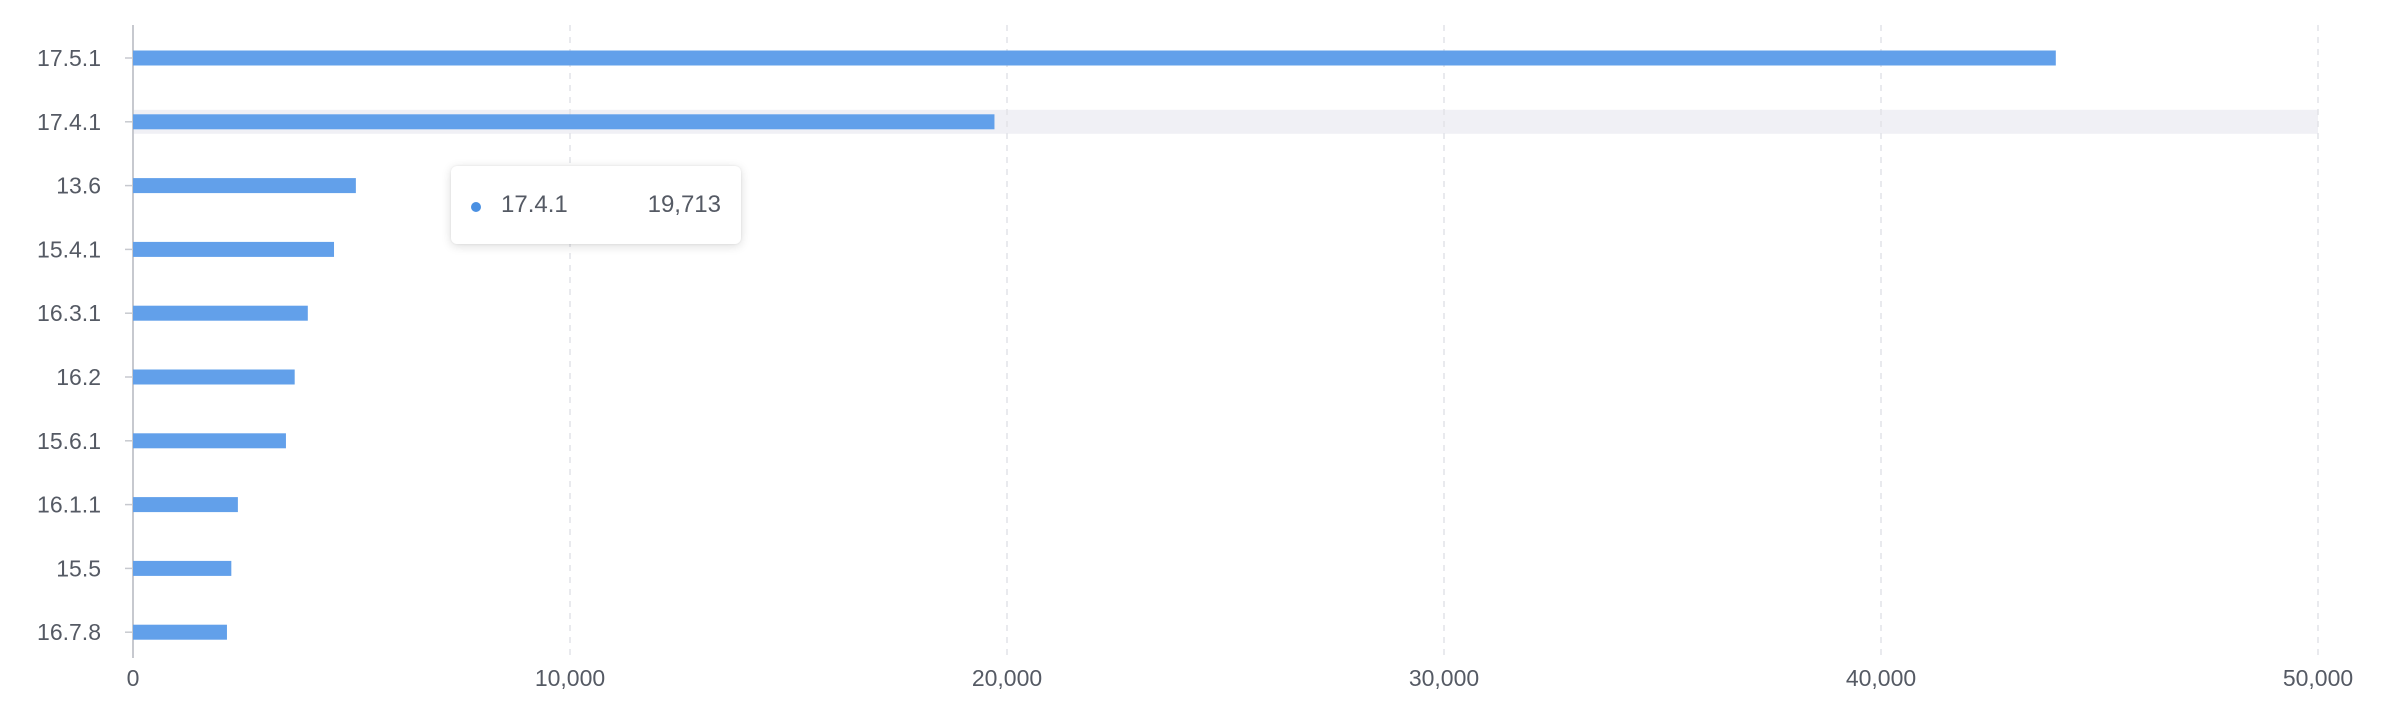 This screenshot has height=726, width=2382. I want to click on bar-16.2, so click(214, 377).